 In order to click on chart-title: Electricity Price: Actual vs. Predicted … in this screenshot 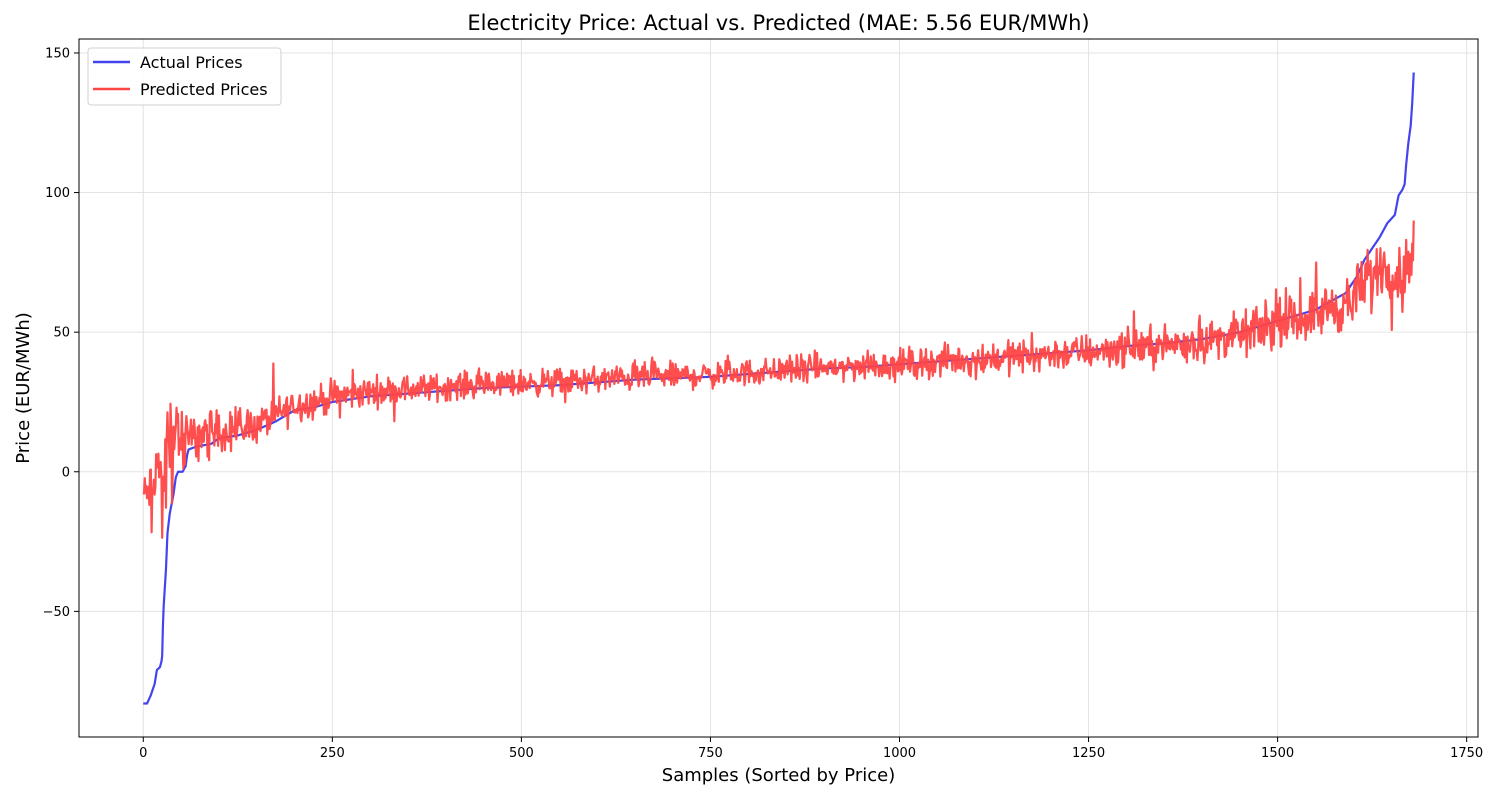, I will do `click(778, 23)`.